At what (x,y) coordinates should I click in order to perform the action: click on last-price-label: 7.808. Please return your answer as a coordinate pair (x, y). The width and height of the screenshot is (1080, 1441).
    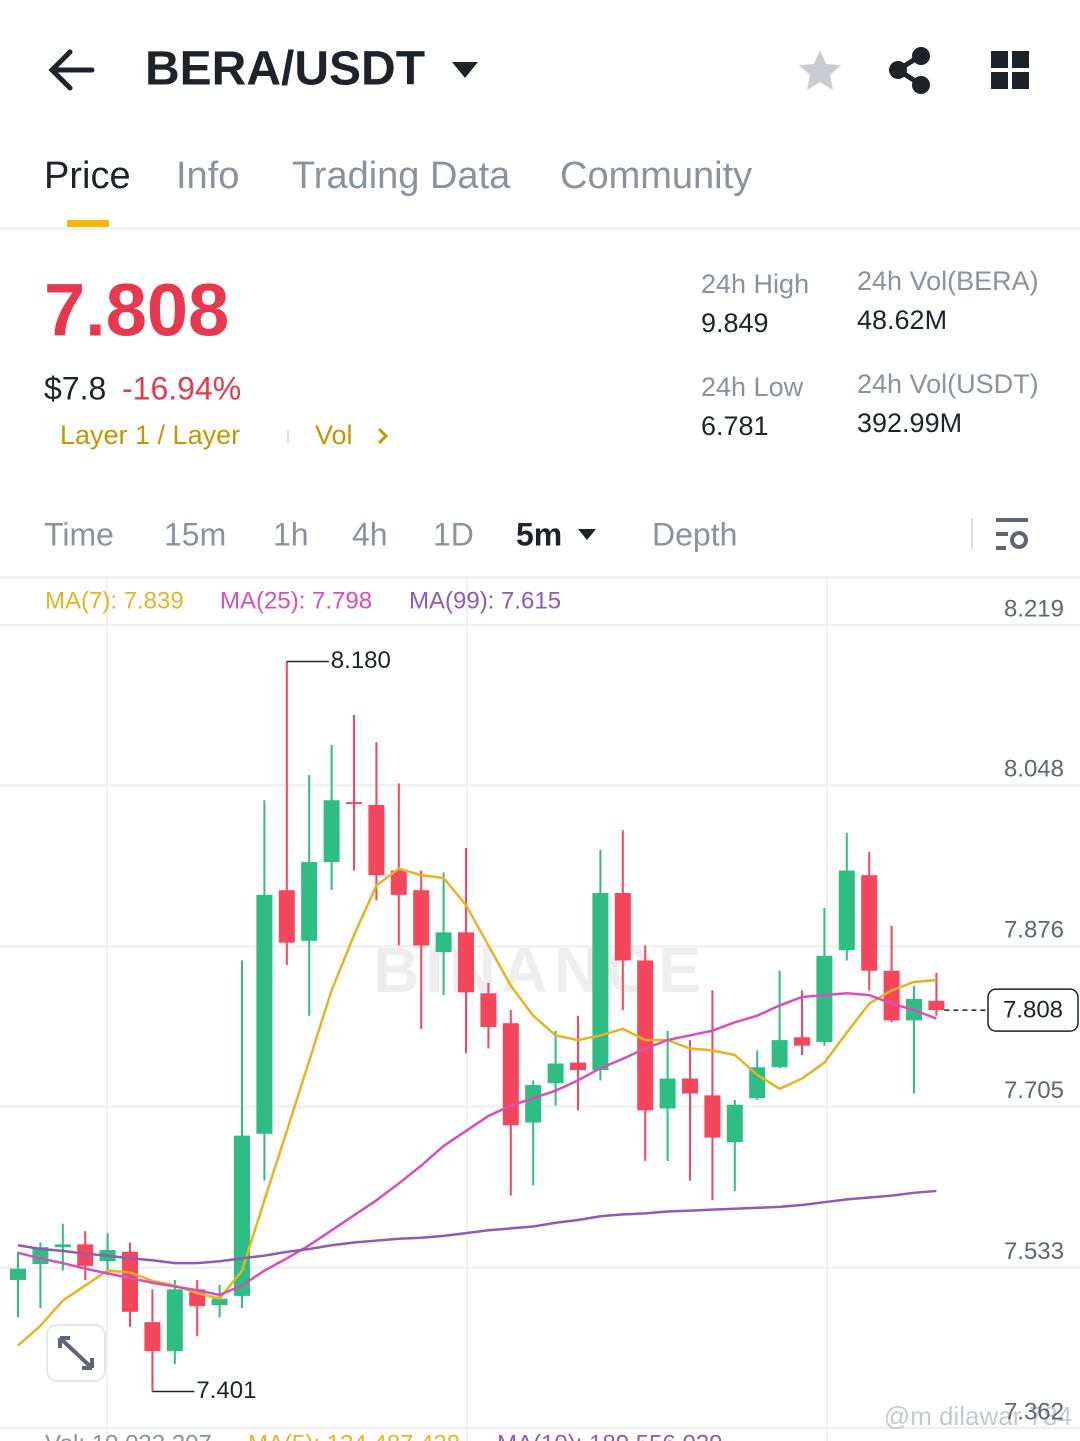
    Looking at the image, I should click on (1033, 1009).